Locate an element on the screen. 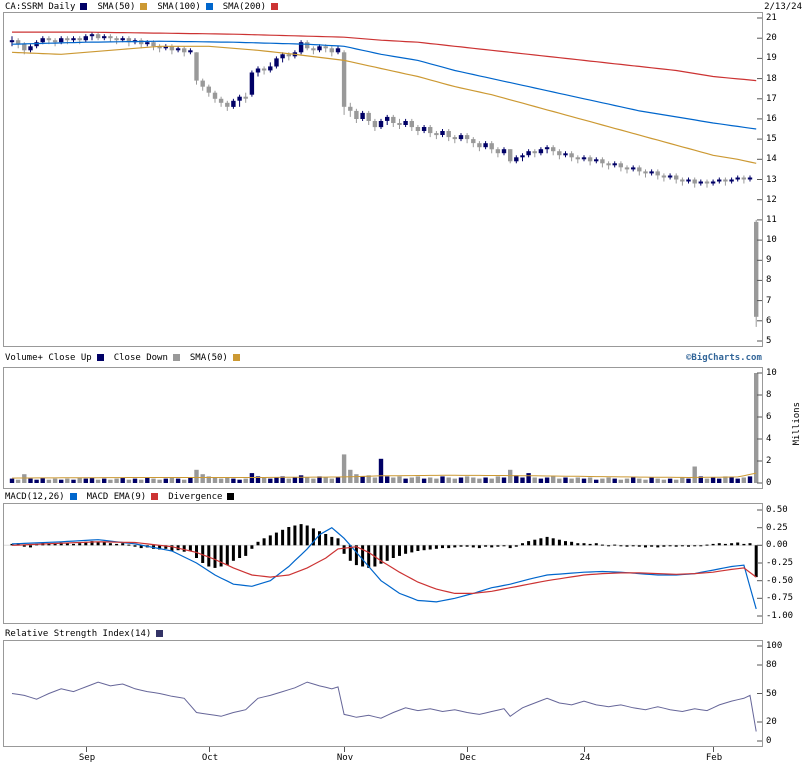  rsi-panel-legend: Relative Strength Index(14) is located at coordinates (89, 634).